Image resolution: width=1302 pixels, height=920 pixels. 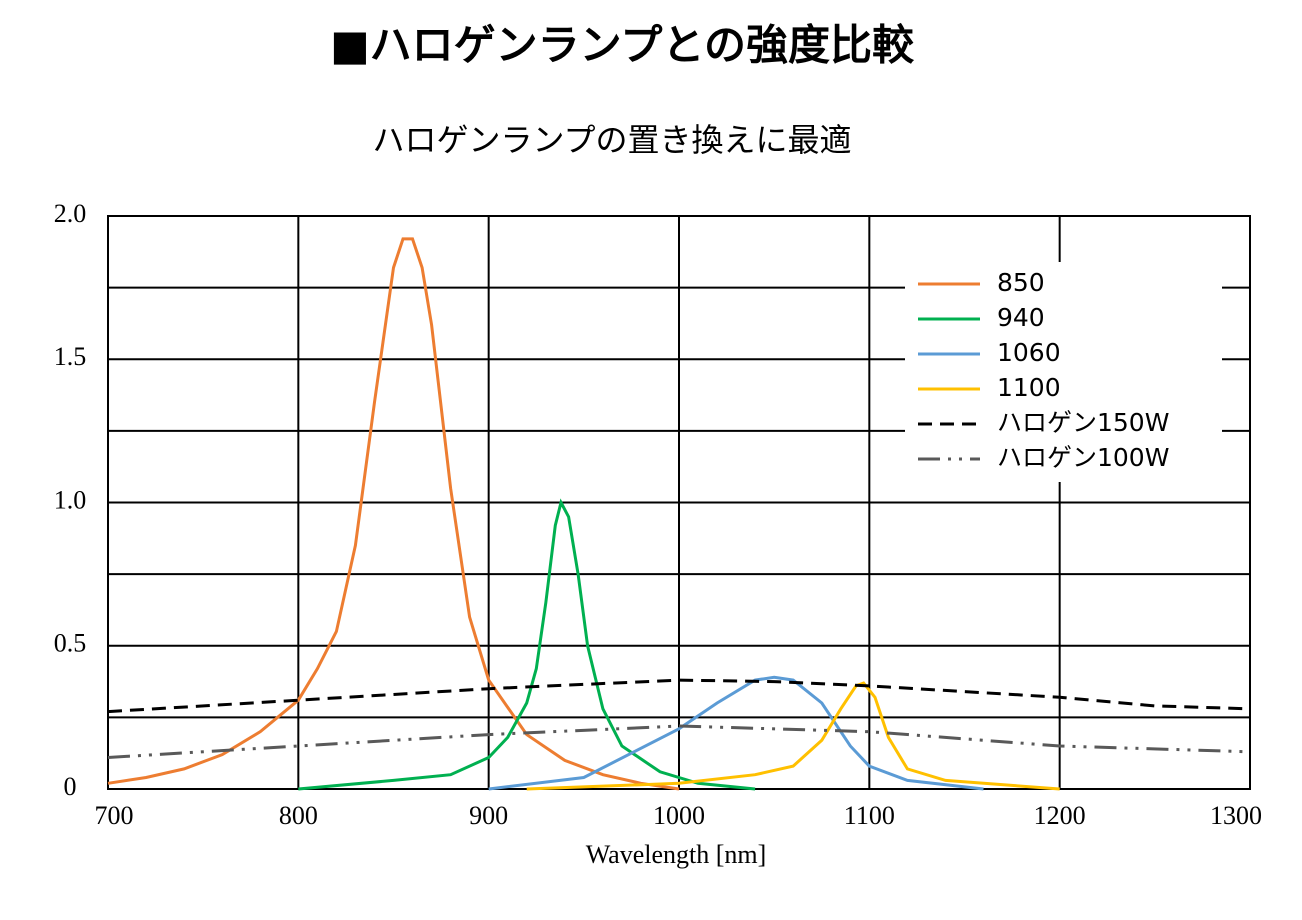 What do you see at coordinates (70, 786) in the screenshot?
I see `y-tick-label: 0` at bounding box center [70, 786].